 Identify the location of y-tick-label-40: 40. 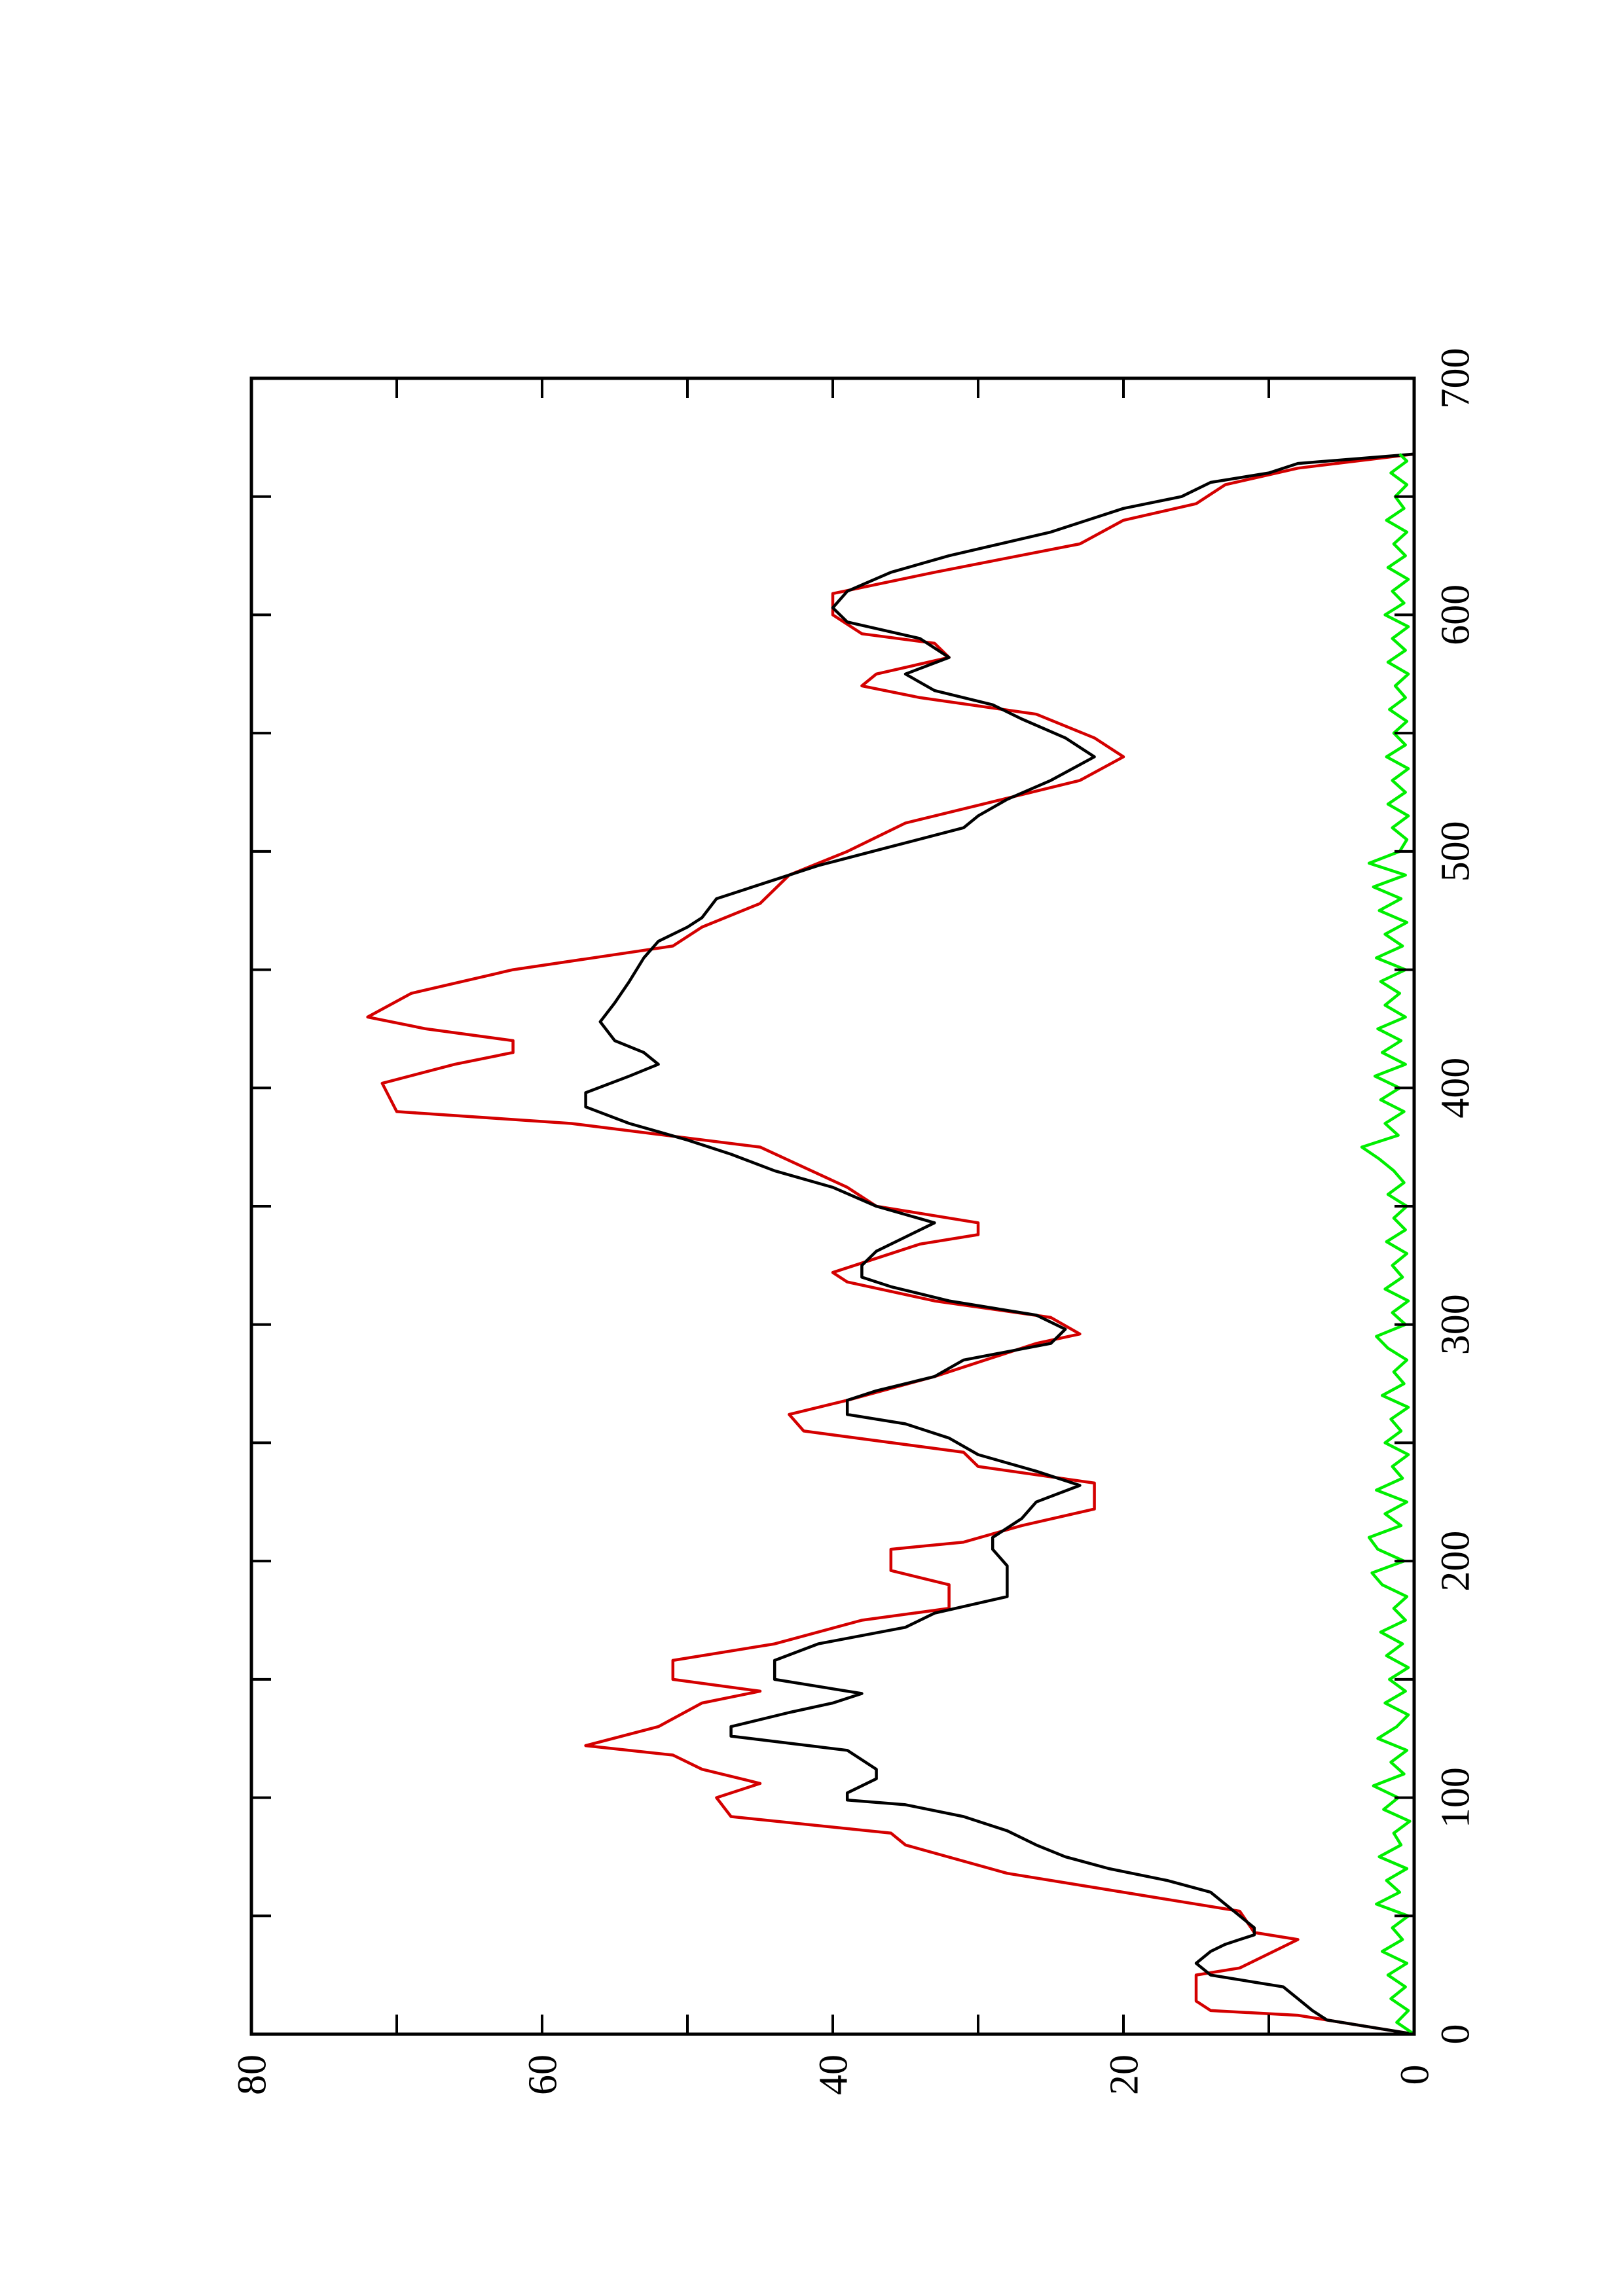
(834, 2074).